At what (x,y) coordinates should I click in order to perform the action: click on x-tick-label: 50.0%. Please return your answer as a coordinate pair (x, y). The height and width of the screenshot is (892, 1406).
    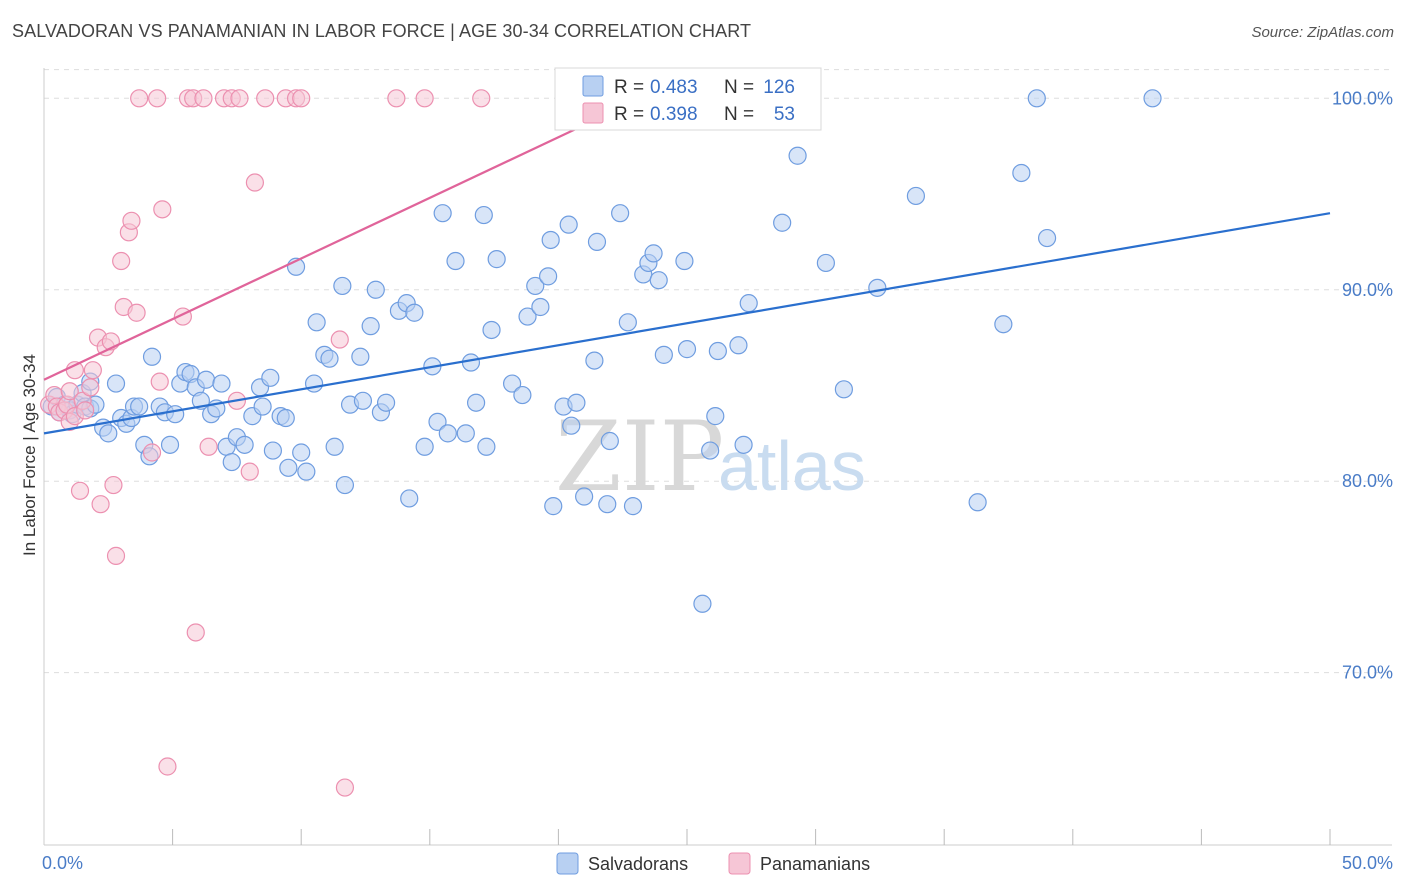
    Looking at the image, I should click on (1367, 863).